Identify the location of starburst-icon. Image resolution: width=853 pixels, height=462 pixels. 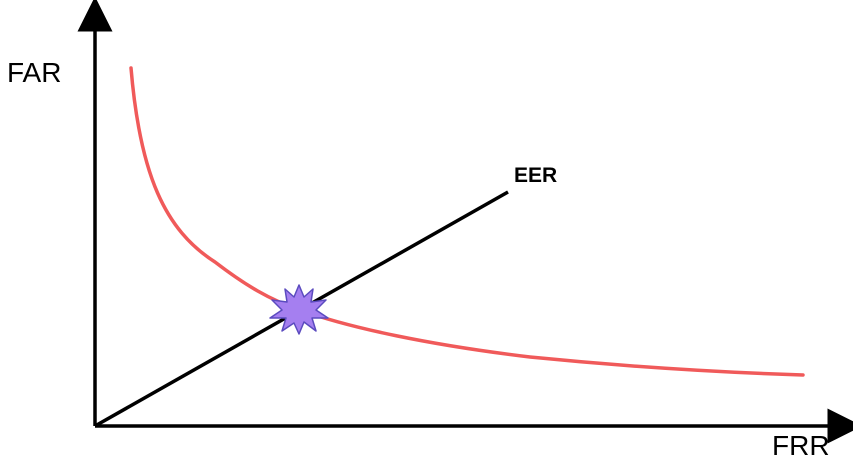
(299, 309).